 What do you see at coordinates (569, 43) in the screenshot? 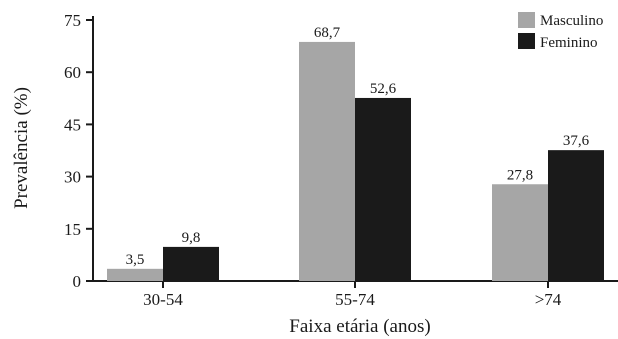
I see `legend-label-feminino: Feminino` at bounding box center [569, 43].